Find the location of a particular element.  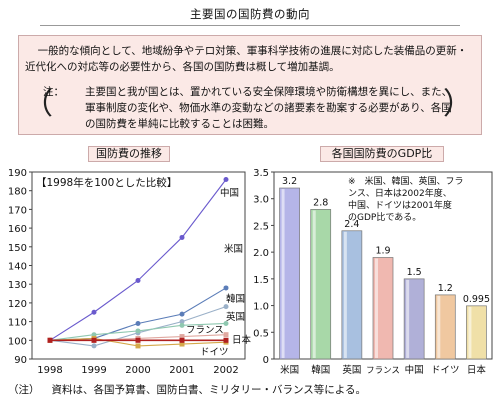

footnote: （注） 資料は、各国予算書、国防白書、ミリタリー・バランス等による。 is located at coordinates (187, 389).